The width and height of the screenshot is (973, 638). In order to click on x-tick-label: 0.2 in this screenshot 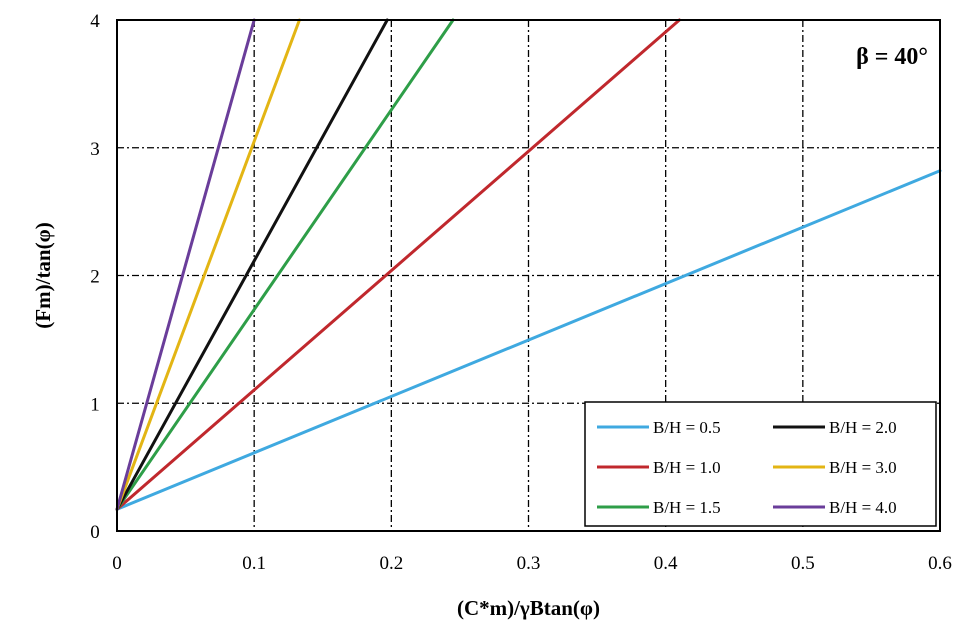, I will do `click(391, 563)`.